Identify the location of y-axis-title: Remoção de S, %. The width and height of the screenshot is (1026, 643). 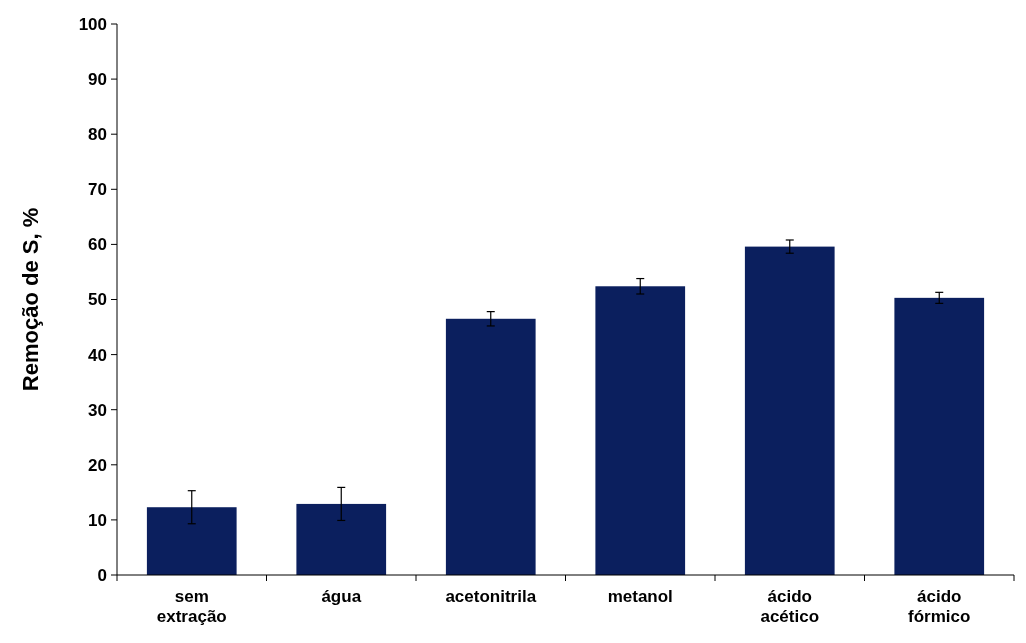
(30, 299).